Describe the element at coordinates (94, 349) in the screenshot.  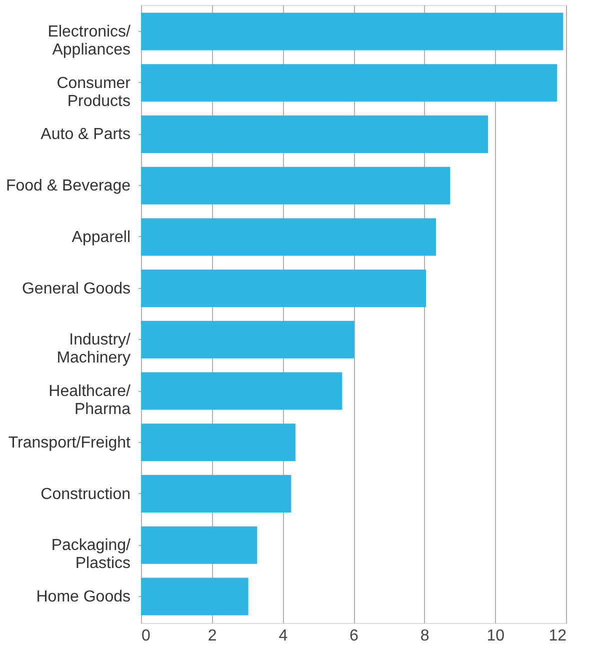
I see `y-tick-label: Industry/ Machinery` at that location.